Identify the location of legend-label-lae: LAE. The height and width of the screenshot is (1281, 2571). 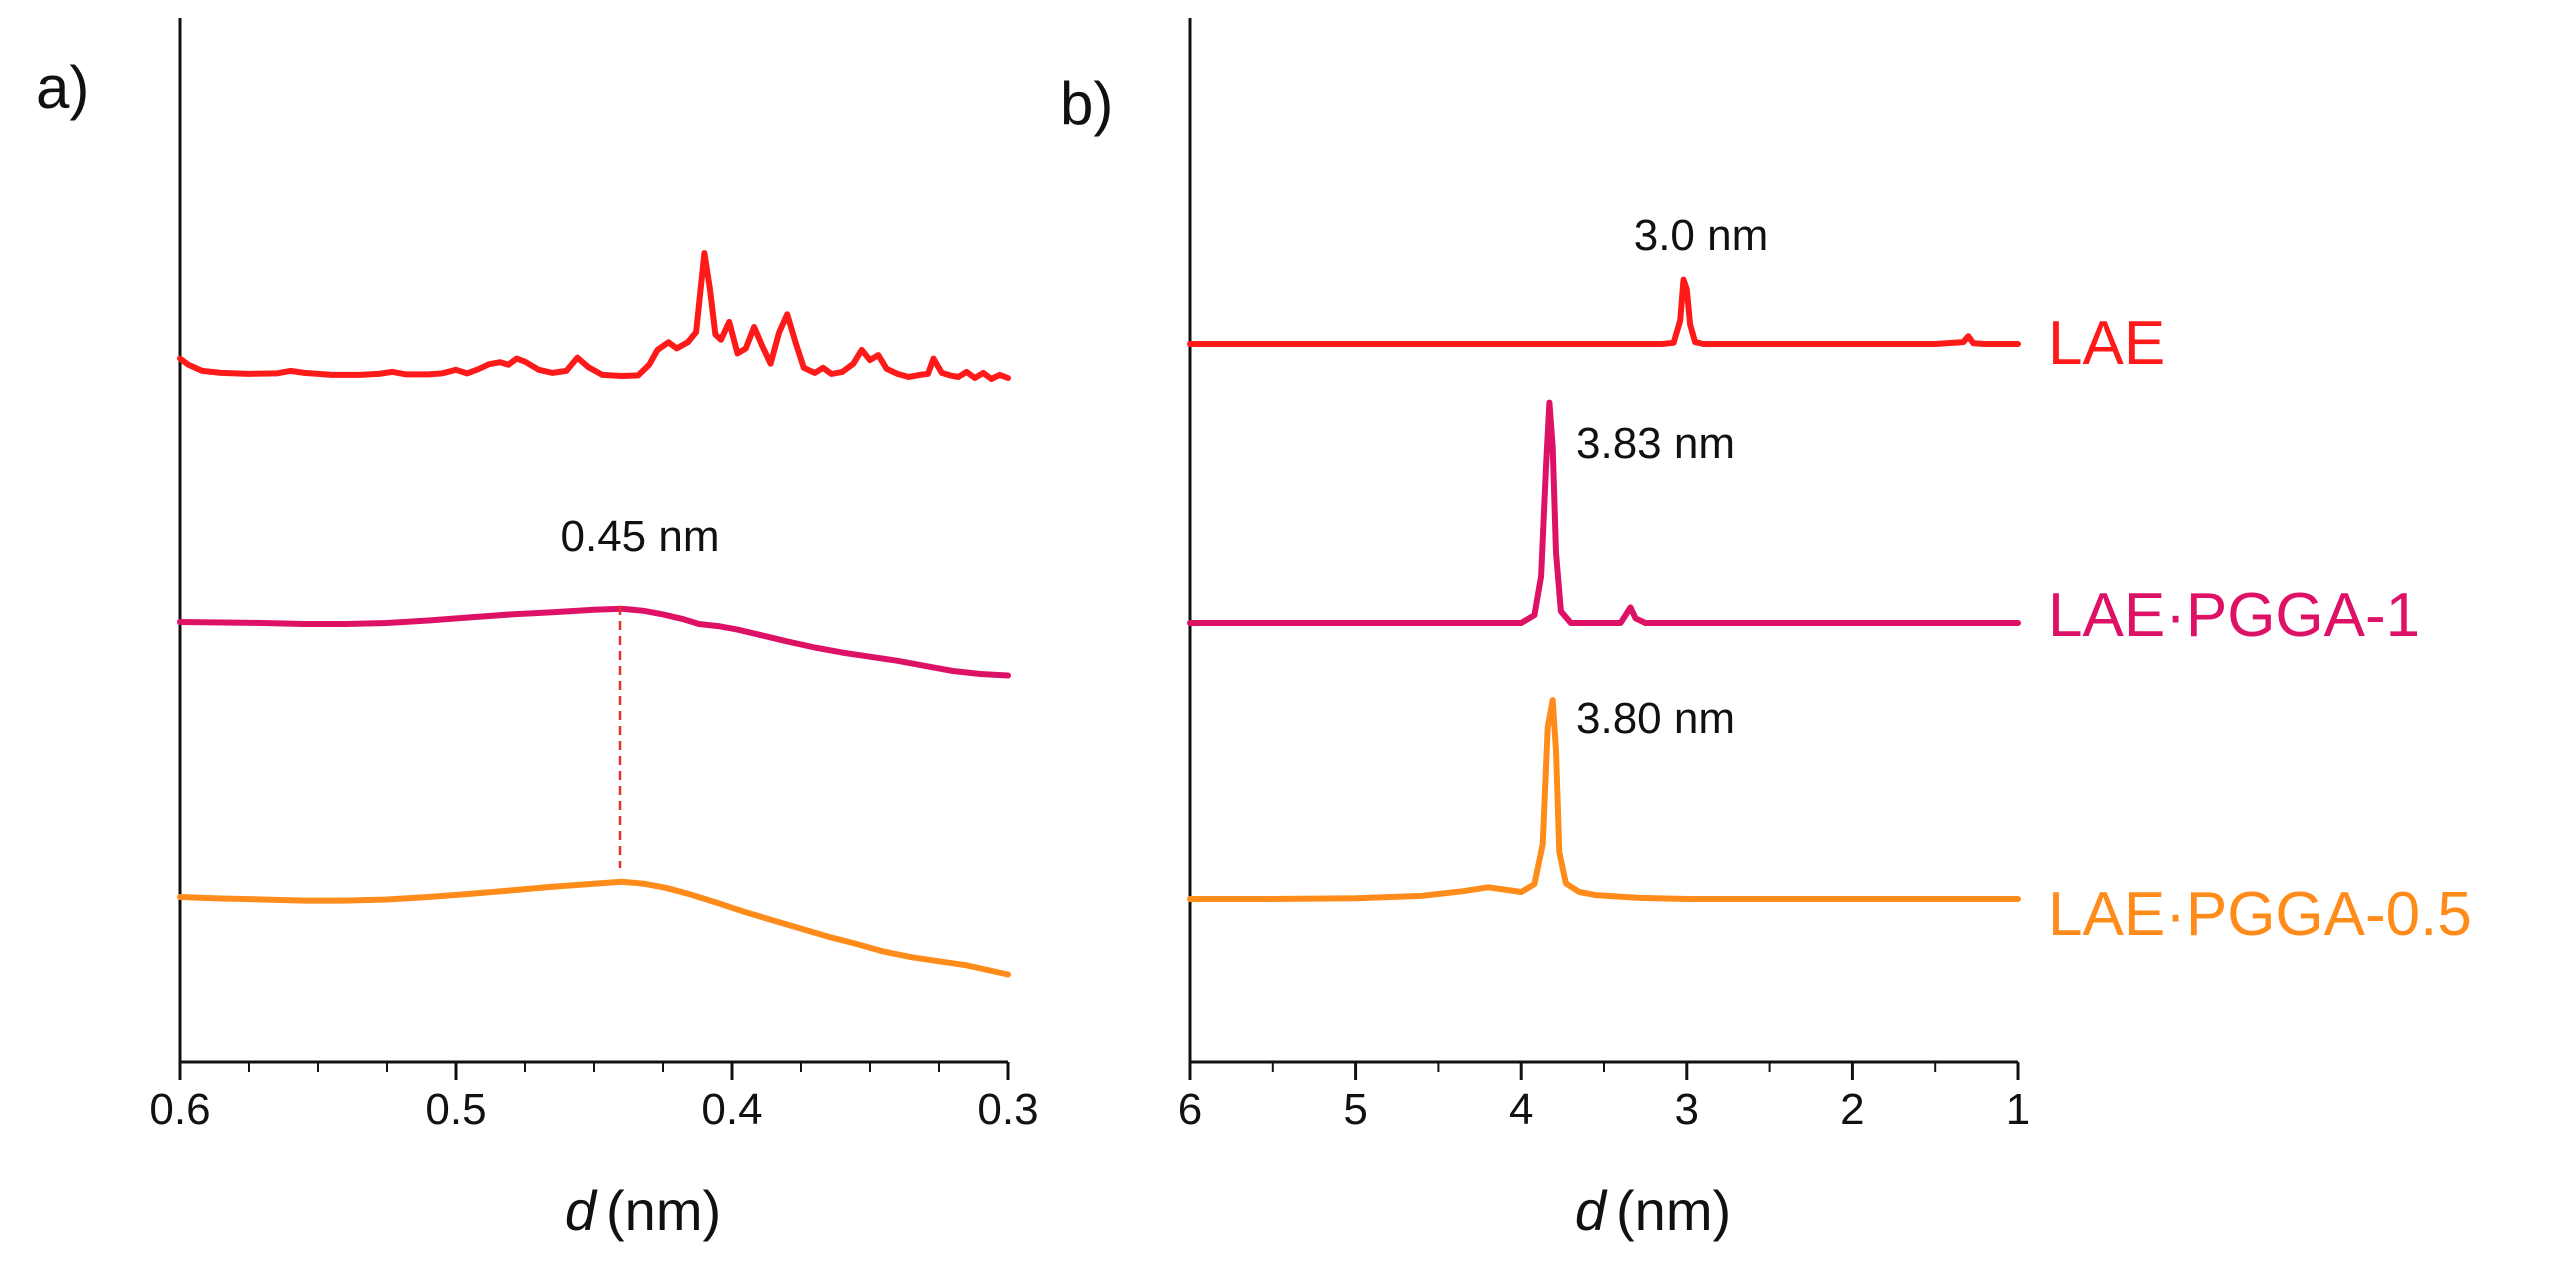
(2106, 343).